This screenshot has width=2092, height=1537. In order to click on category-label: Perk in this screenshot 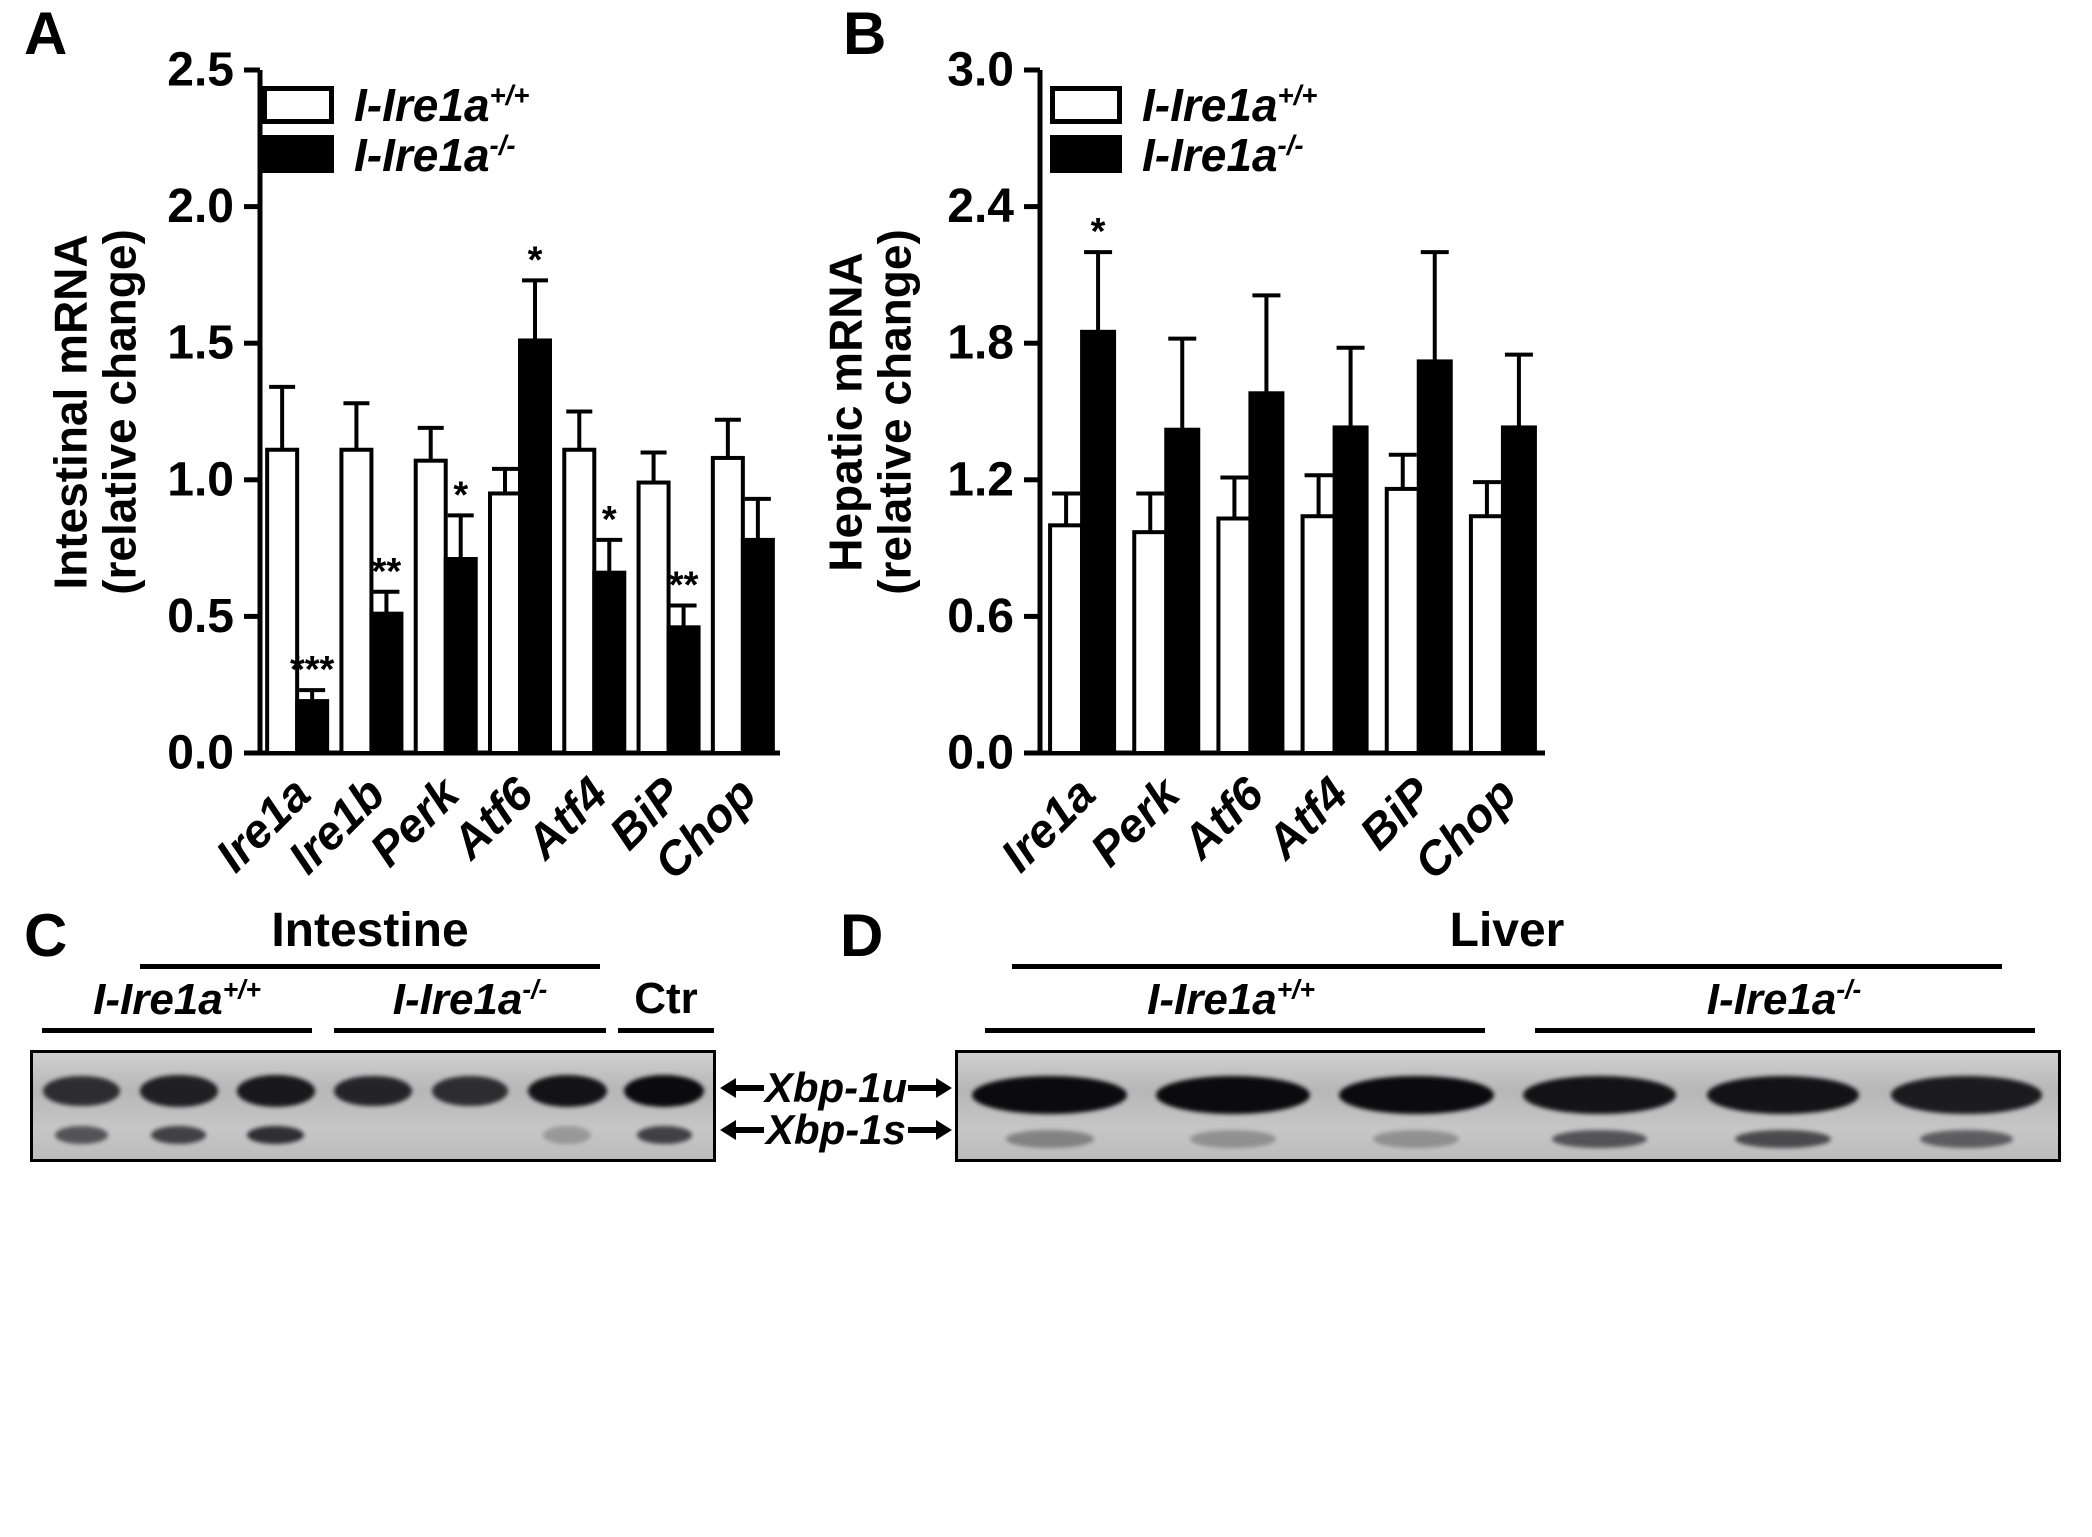, I will do `click(1136, 821)`.